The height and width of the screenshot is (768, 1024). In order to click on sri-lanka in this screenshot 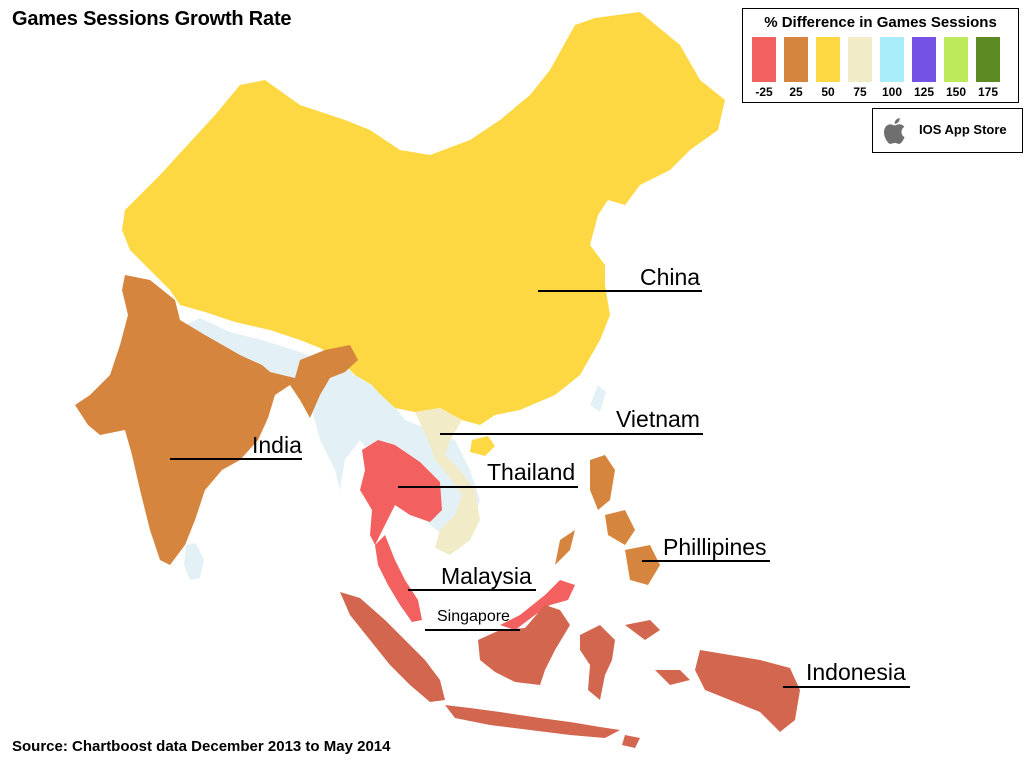, I will do `click(194, 561)`.